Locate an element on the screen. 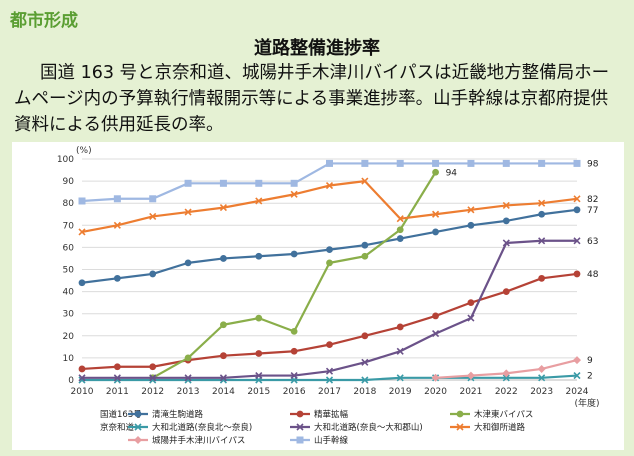  end-value-label: 63 is located at coordinates (592, 242).